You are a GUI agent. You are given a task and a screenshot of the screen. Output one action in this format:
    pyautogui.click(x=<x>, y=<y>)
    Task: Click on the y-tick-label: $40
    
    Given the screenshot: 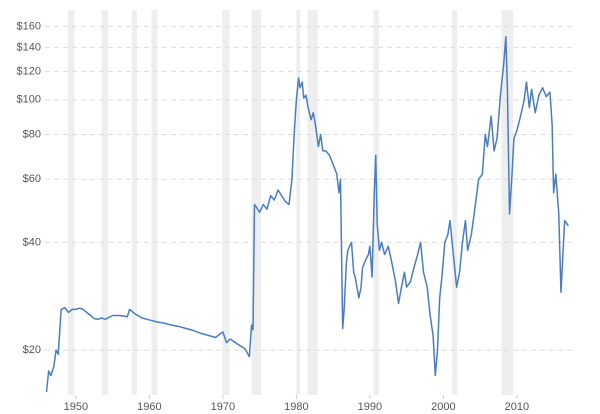 What is the action you would take?
    pyautogui.click(x=32, y=242)
    